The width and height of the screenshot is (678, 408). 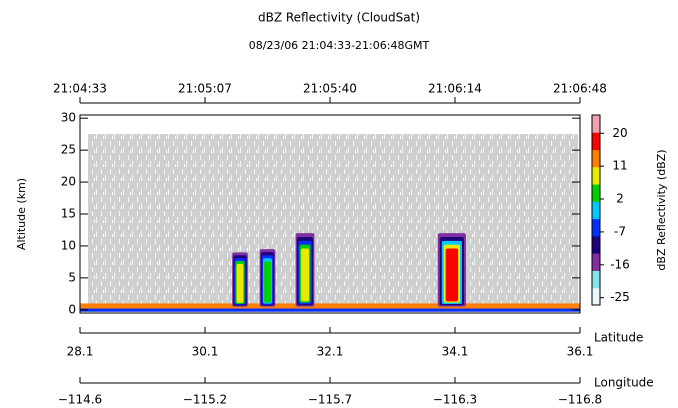 I want to click on colorbar-tick-label: -7, so click(x=620, y=231).